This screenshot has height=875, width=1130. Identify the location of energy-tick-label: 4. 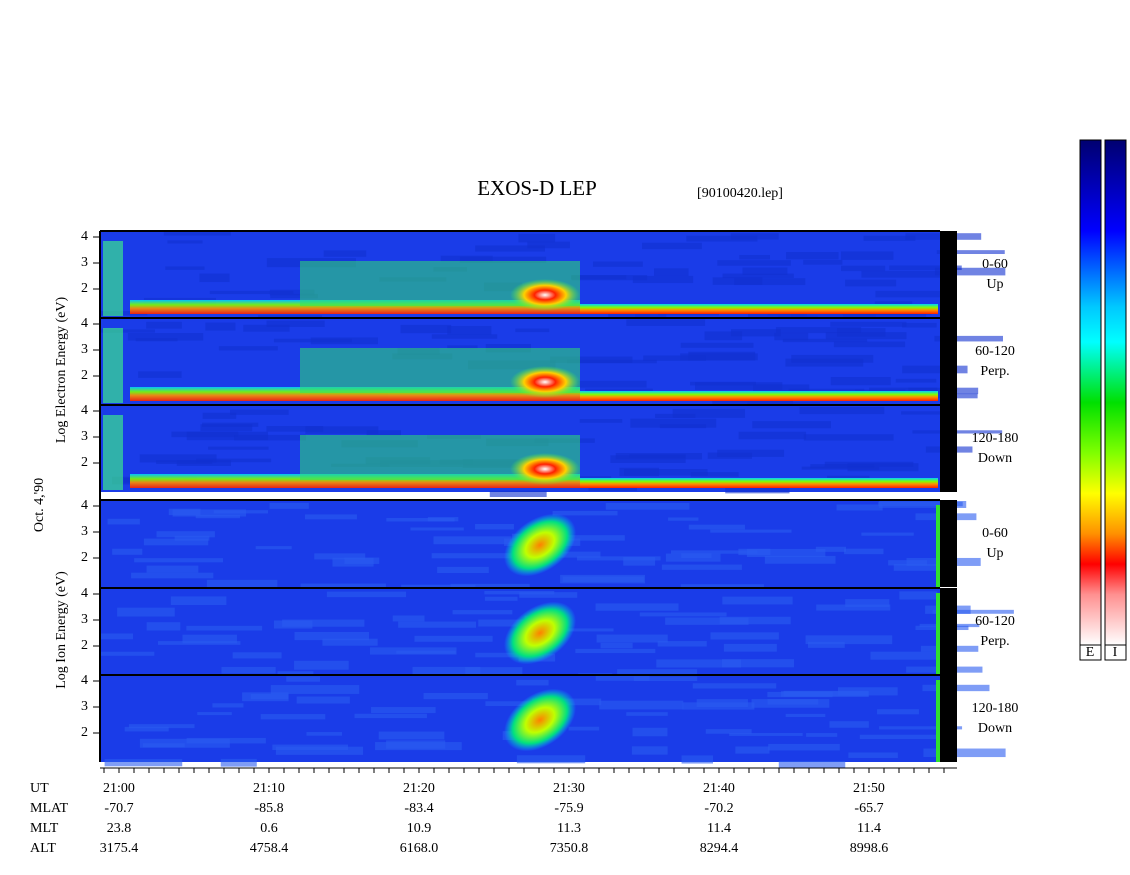
(84, 236).